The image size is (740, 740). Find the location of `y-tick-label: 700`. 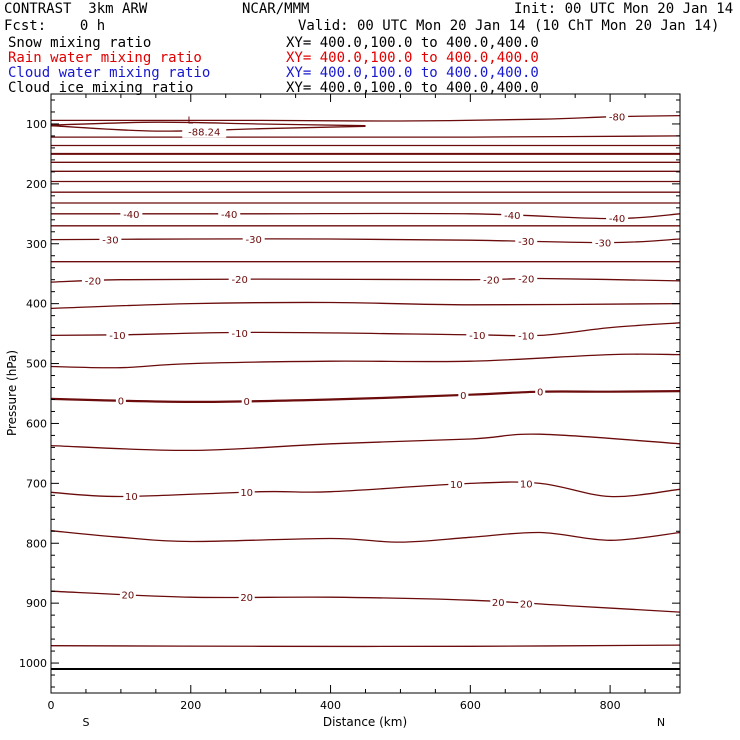

y-tick-label: 700 is located at coordinates (36, 483).